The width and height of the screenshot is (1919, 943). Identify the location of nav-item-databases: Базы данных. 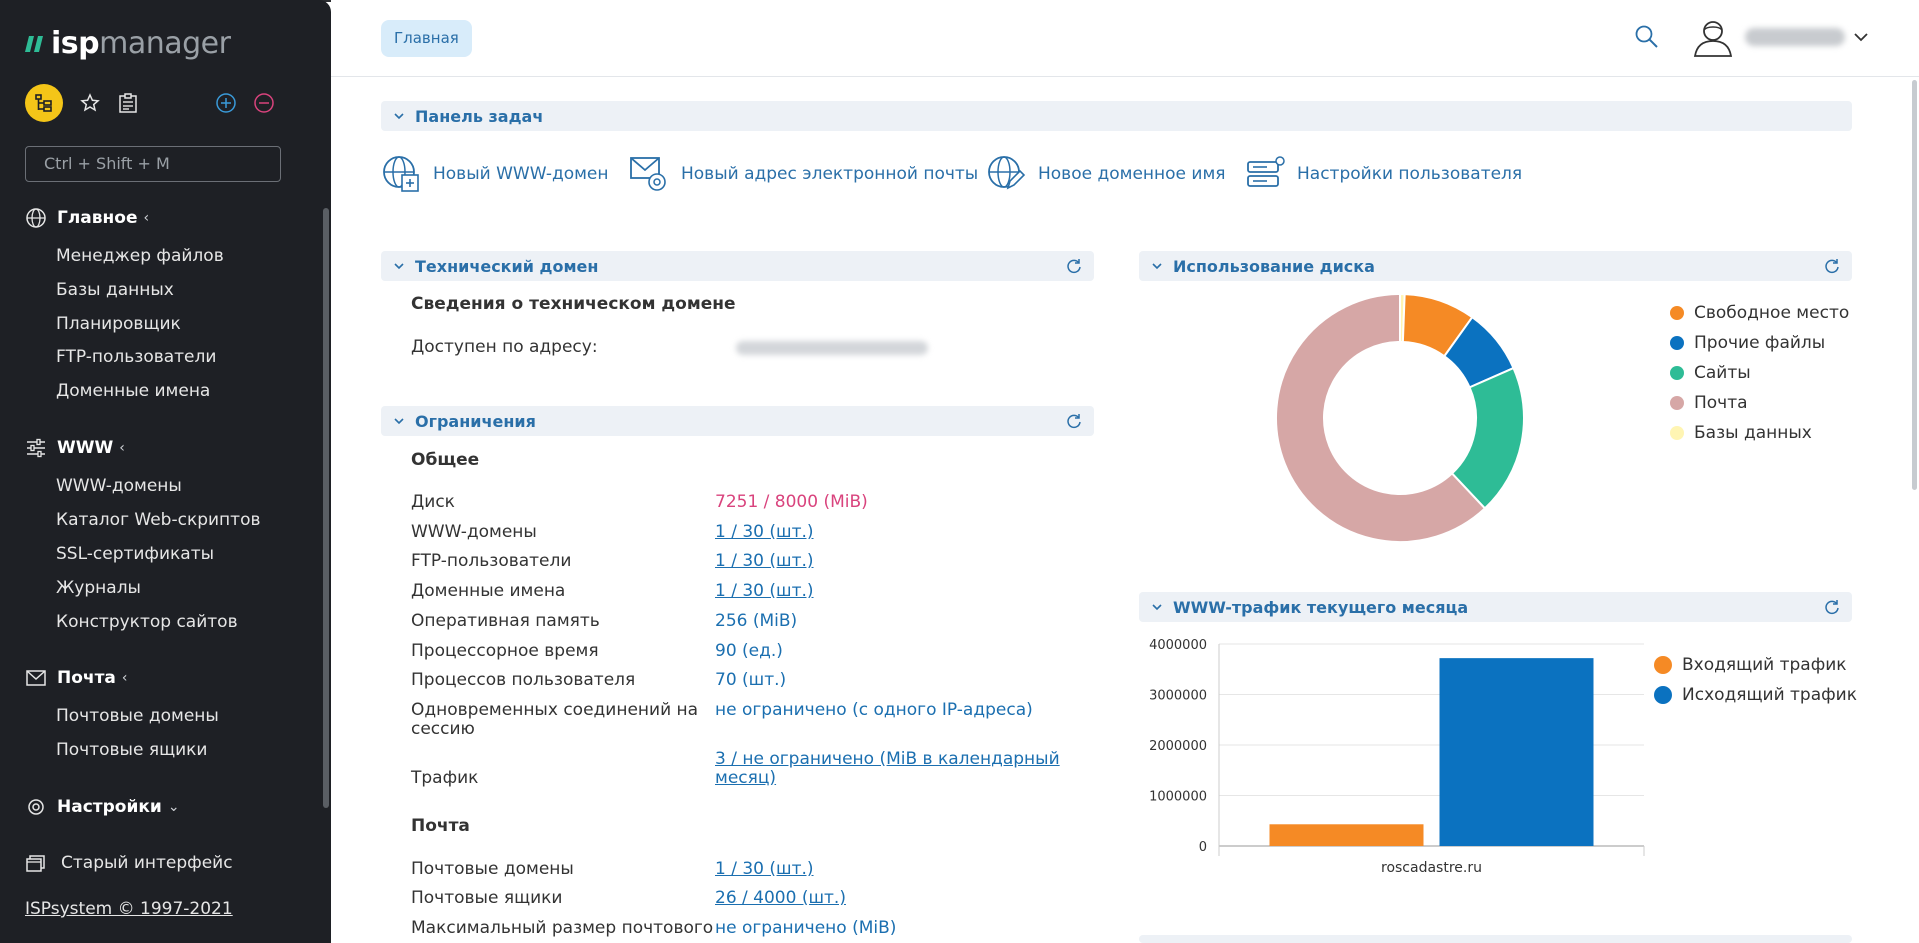
(115, 290).